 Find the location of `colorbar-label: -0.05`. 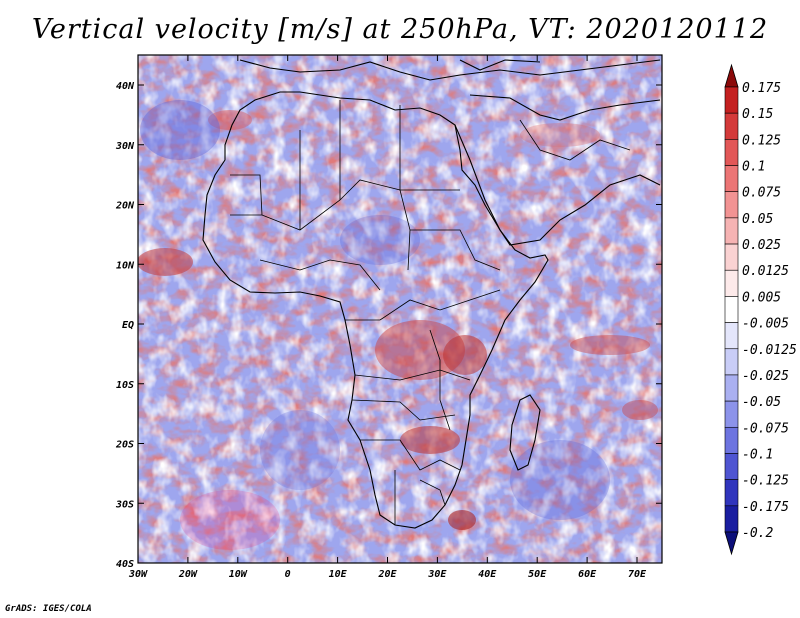

colorbar-label: -0.05 is located at coordinates (761, 402).